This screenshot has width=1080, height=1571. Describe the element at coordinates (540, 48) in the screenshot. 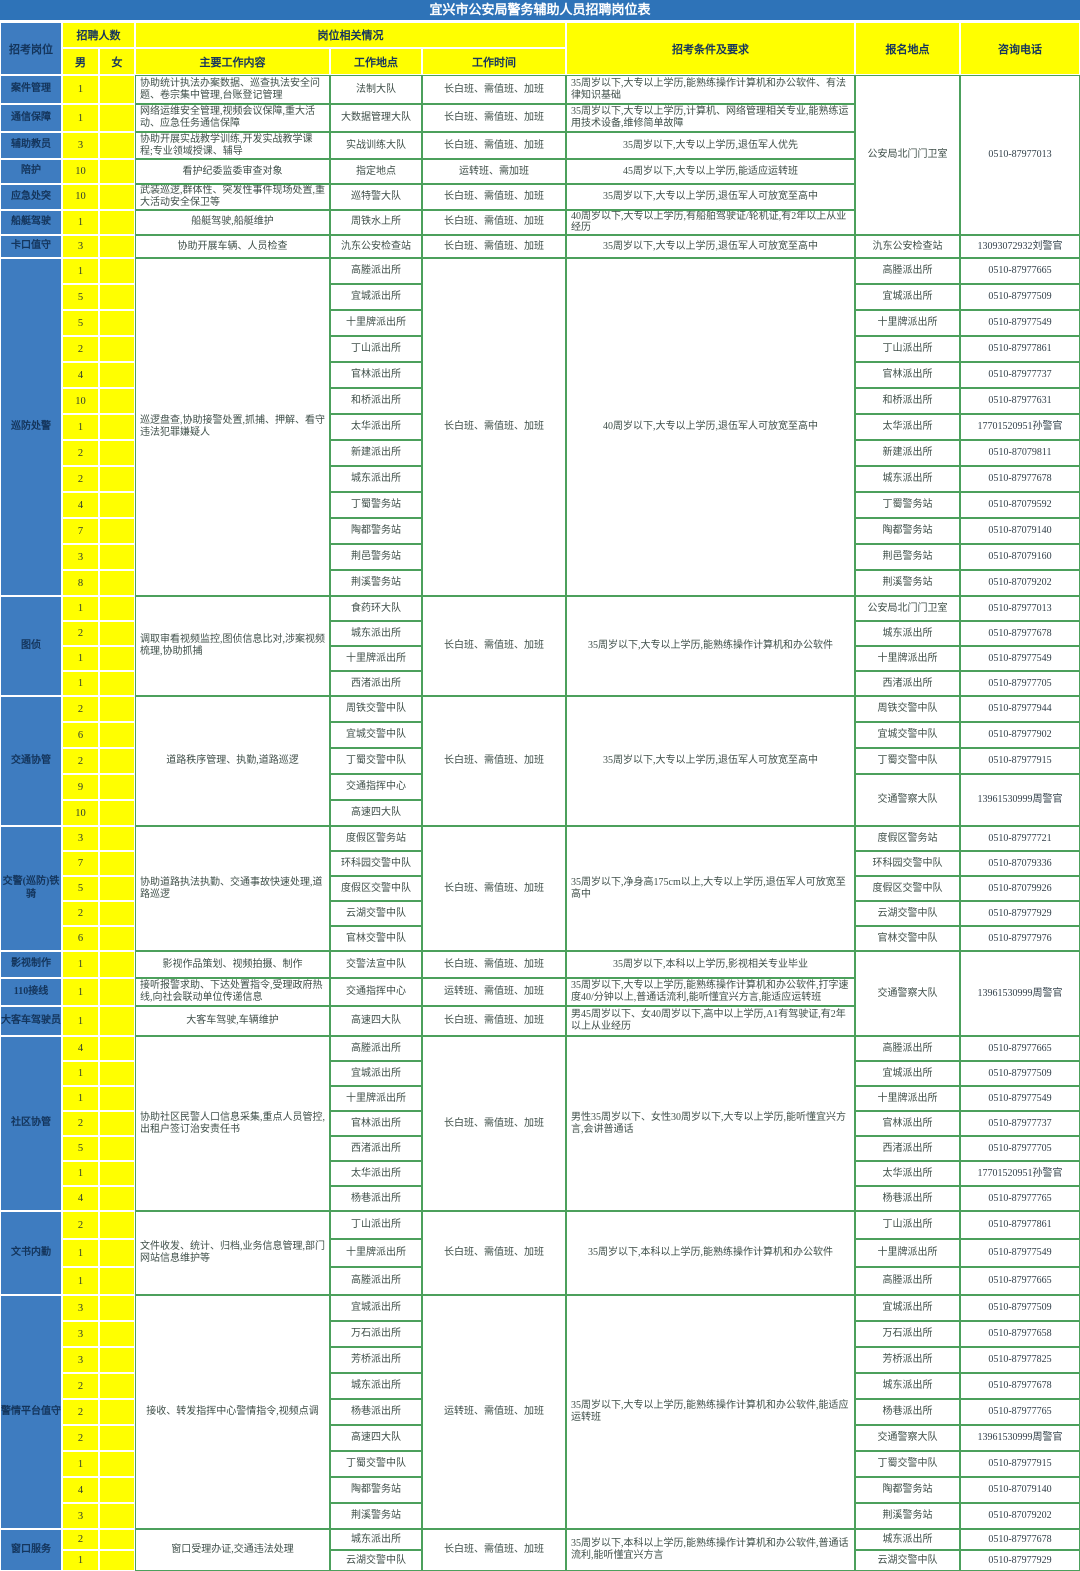

I see `header-row-1: 招考岗位 招聘人数 岗位相关情况 招考条件及要求 报名地点 咨询电话` at that location.